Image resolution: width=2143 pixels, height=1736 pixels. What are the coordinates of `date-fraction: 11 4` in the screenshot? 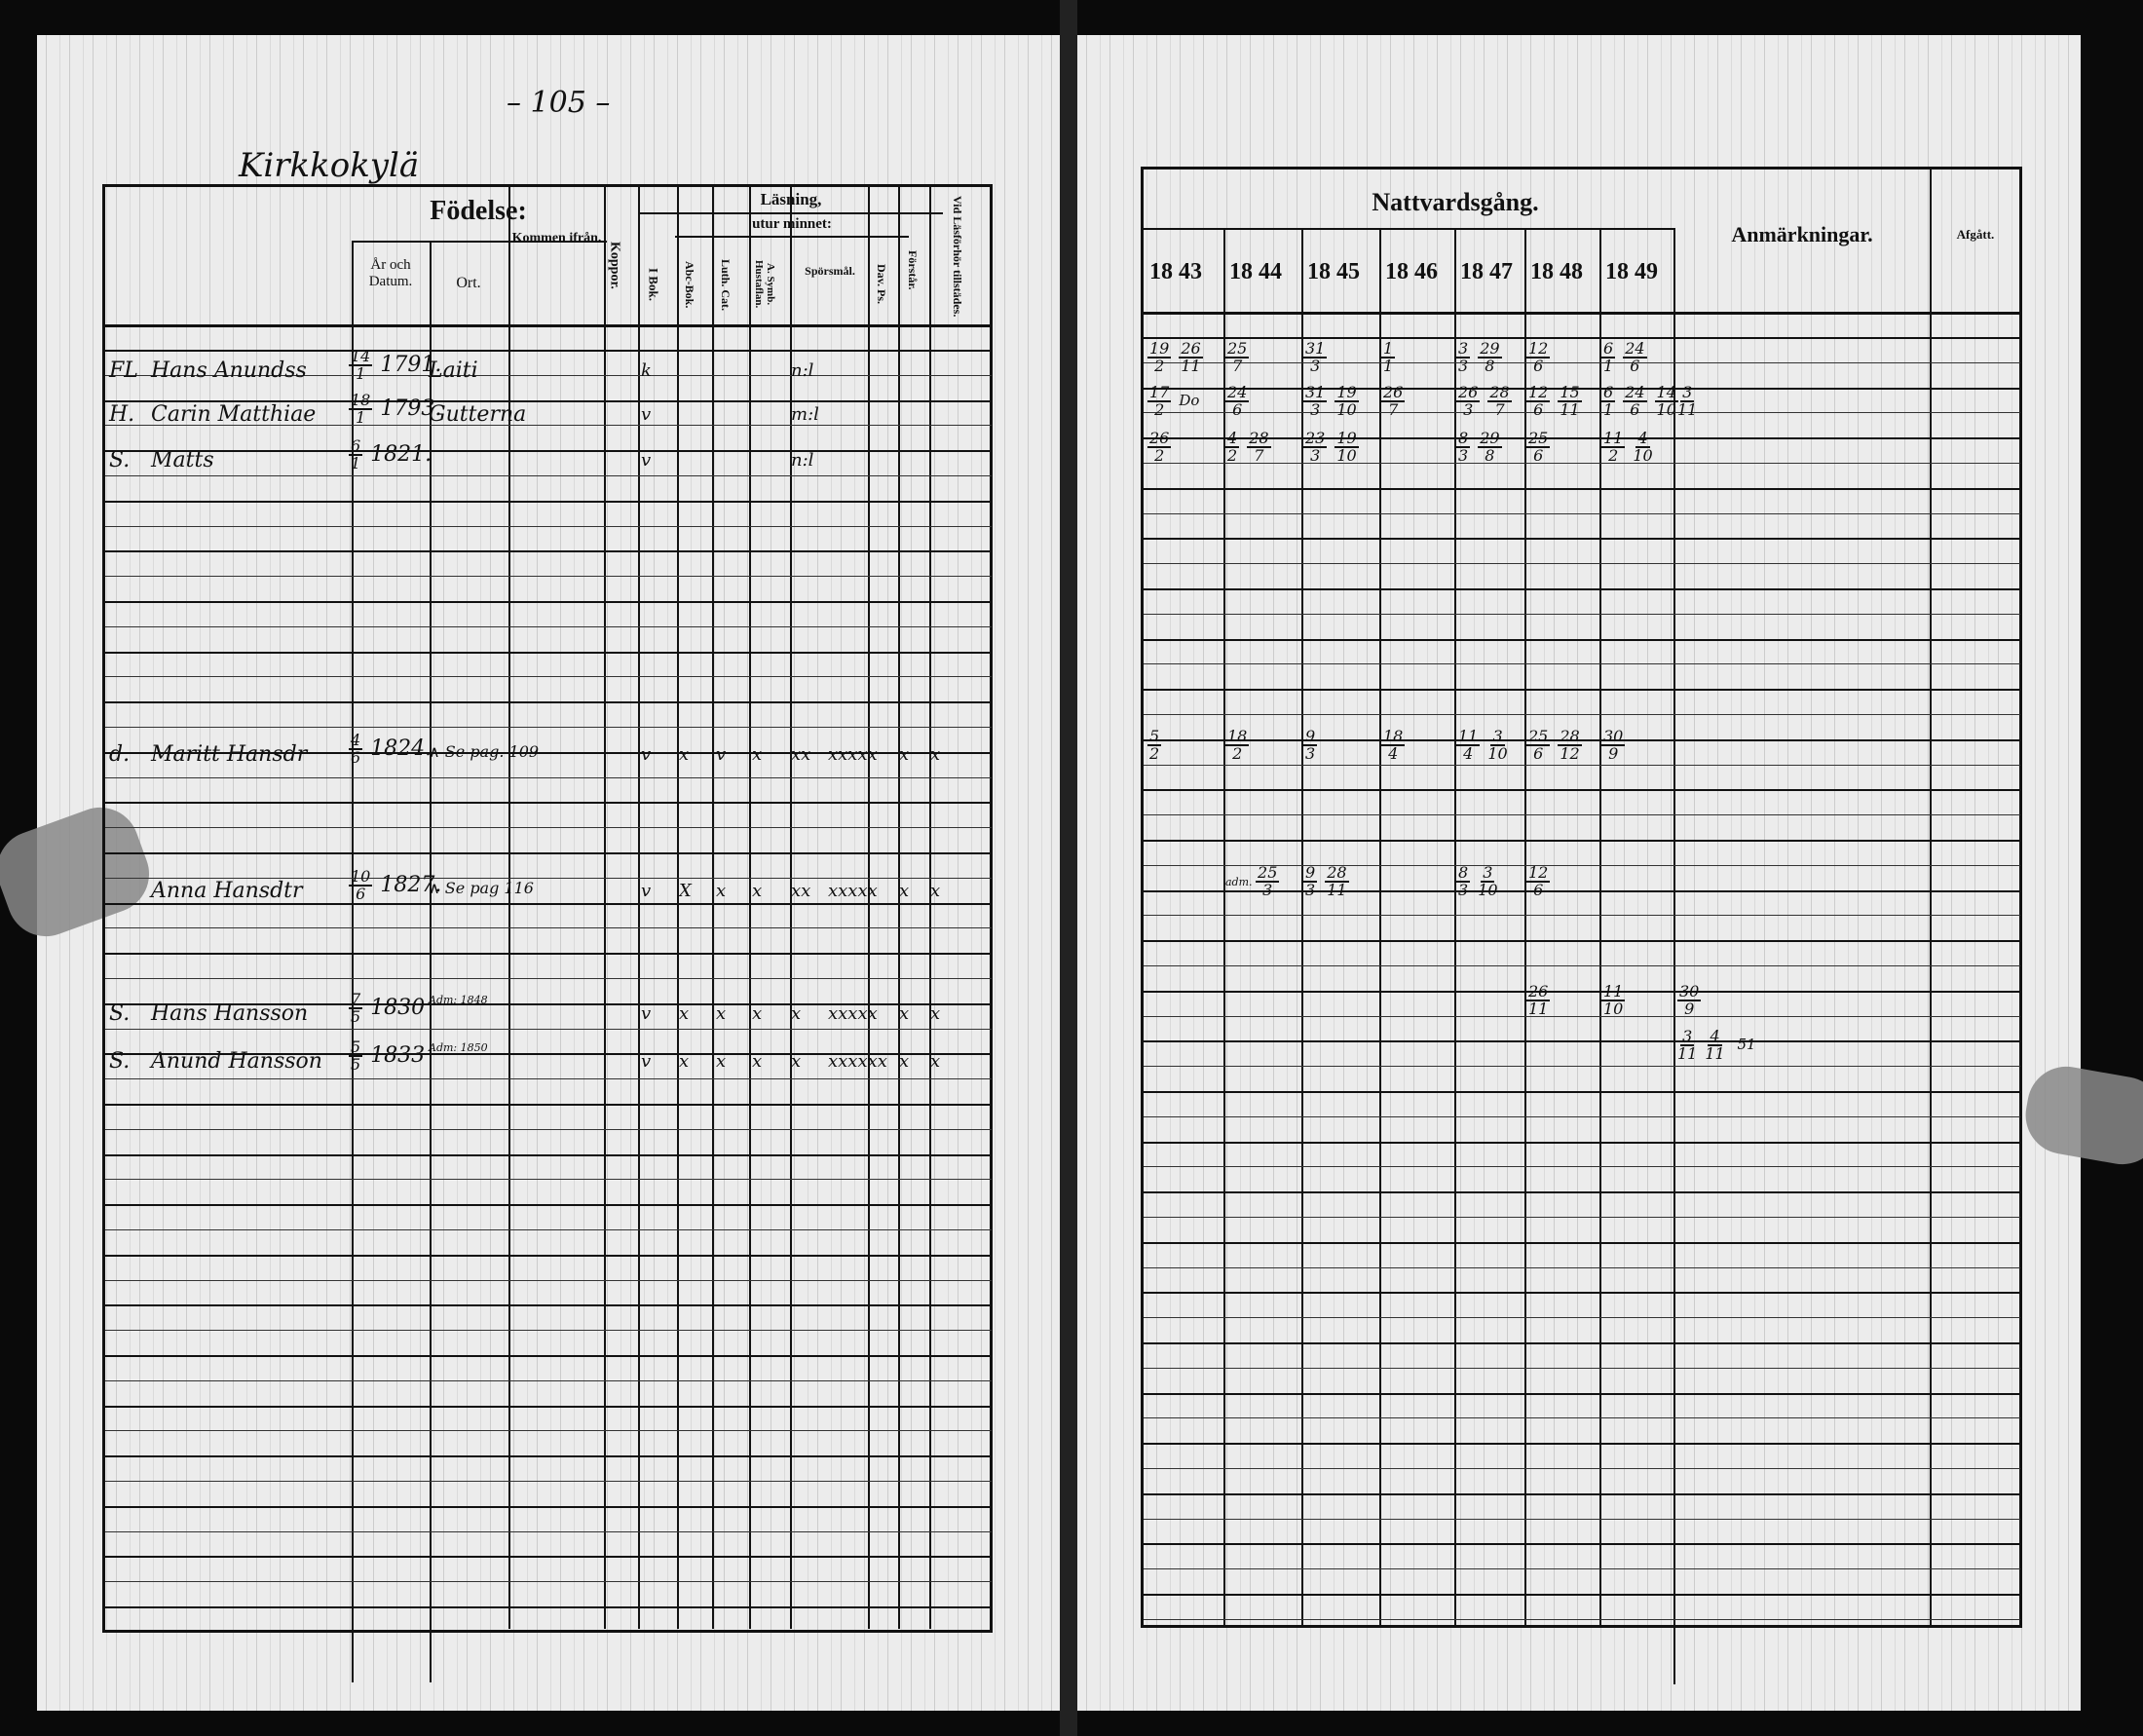 It's located at (1468, 745).